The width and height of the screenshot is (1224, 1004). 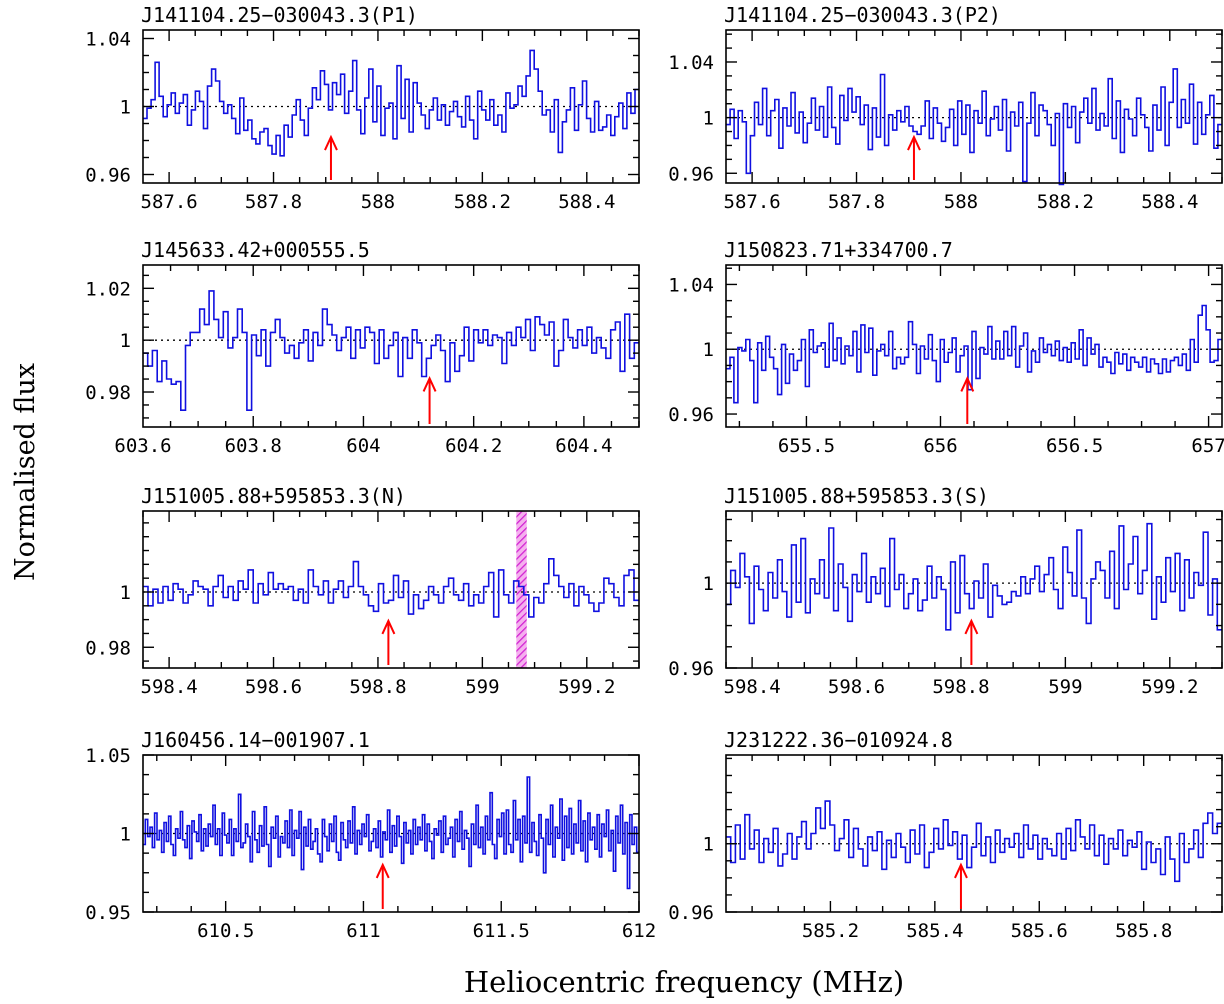 What do you see at coordinates (838, 250) in the screenshot?
I see `panel-title: J150823.71+334700.7` at bounding box center [838, 250].